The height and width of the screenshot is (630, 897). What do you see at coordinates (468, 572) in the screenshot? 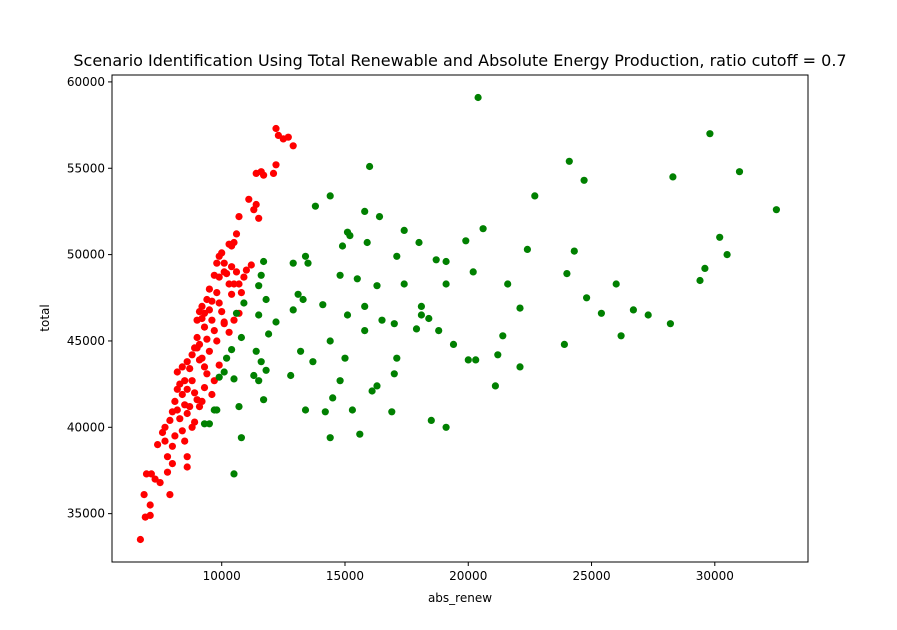
I see `x-axis-ticks: 10000 15000 20000 25000 30000` at bounding box center [468, 572].